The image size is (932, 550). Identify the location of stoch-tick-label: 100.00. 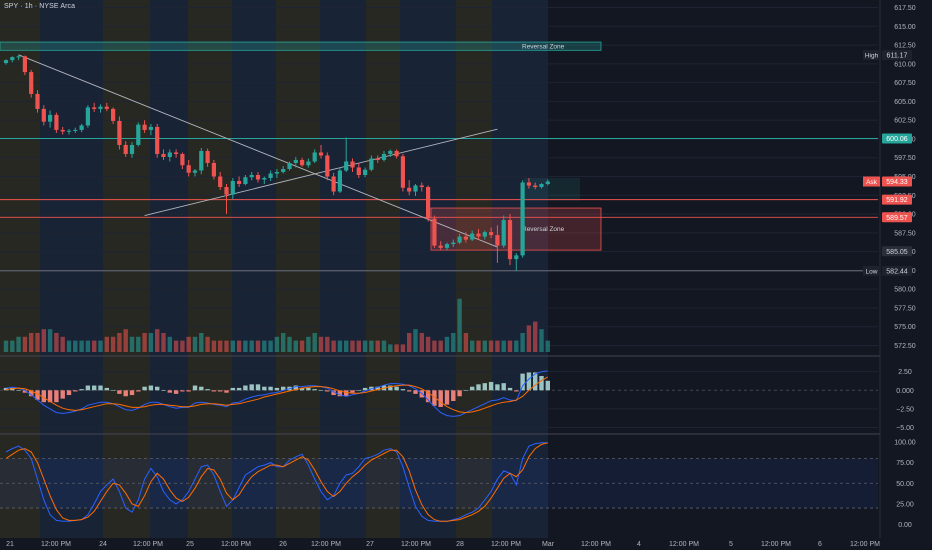
(905, 442).